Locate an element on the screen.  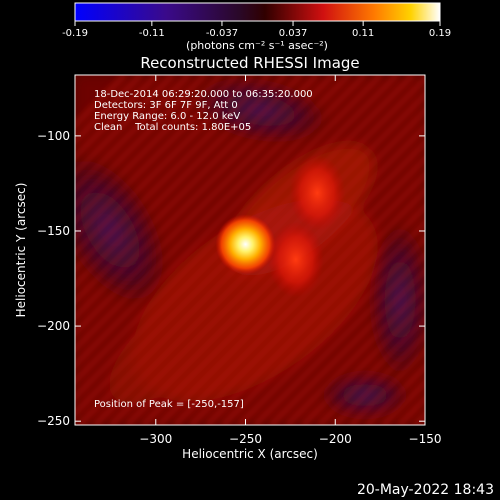
x-tick-label: −250 is located at coordinates (245, 439).